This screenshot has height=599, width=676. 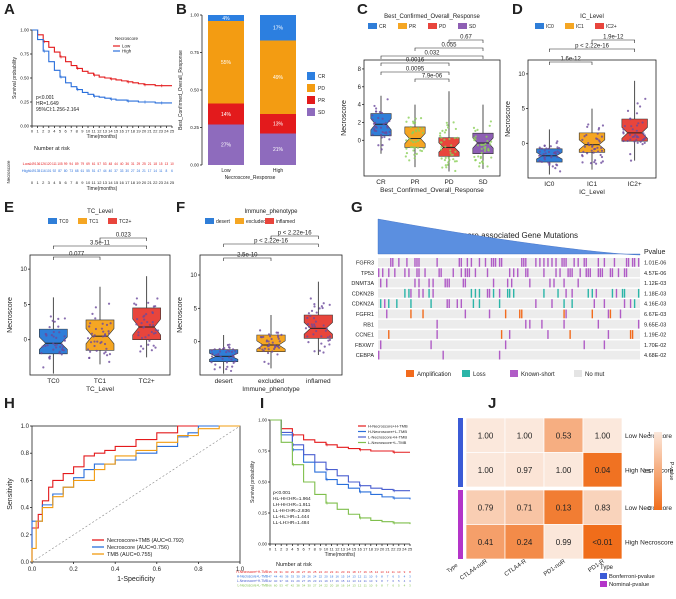 I want to click on risk-count: 60, so click(x=276, y=586).